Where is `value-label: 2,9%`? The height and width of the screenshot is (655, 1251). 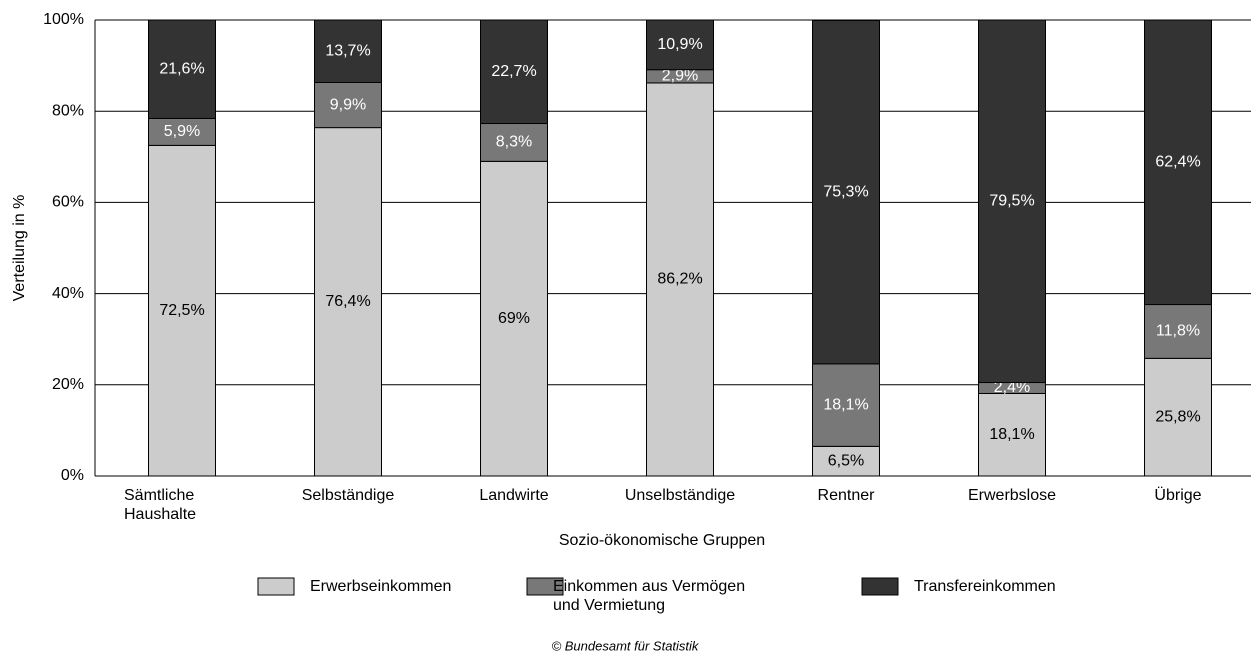
value-label: 2,9% is located at coordinates (680, 76).